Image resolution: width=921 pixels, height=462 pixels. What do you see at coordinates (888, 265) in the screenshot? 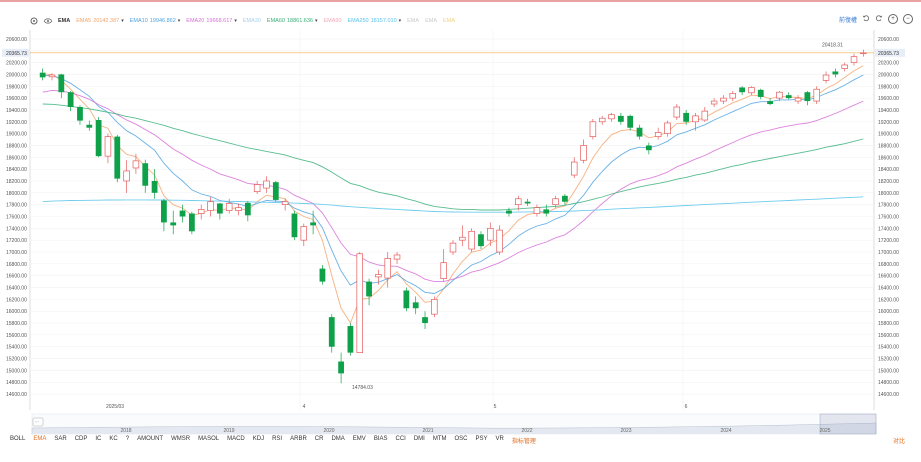
I see `y-tick-label-right: 16800.00` at bounding box center [888, 265].